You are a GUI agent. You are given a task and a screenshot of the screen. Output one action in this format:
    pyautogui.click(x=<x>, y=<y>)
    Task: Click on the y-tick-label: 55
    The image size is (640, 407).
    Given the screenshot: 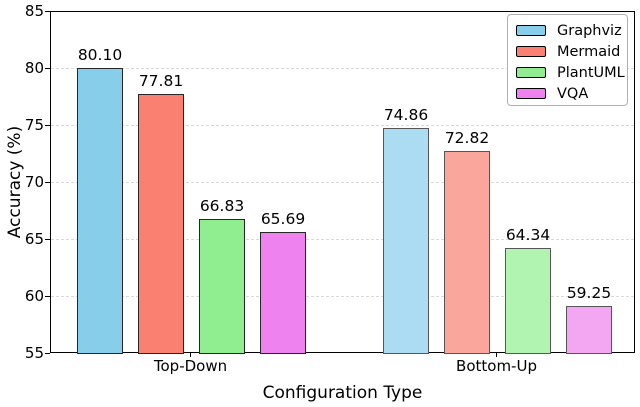 What is the action you would take?
    pyautogui.click(x=34, y=353)
    